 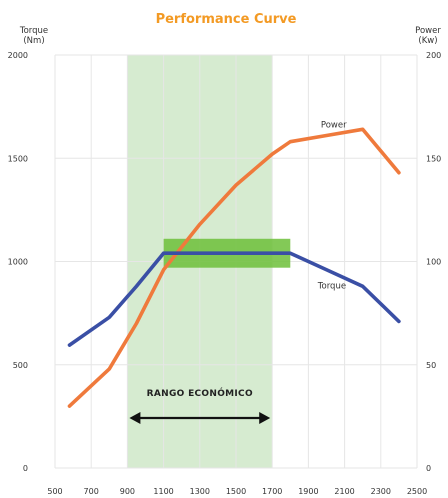 I want to click on x-tick-label: 1100, so click(x=163, y=491).